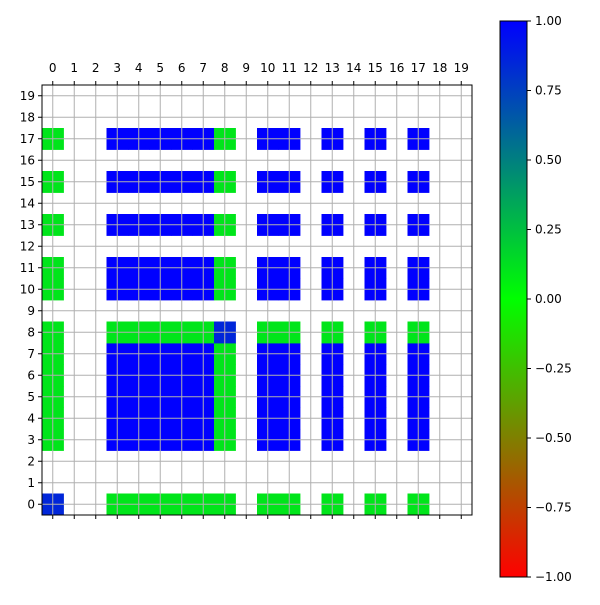 The image size is (600, 605). I want to click on colorbar-ticks: 1.00 0.75 0.50 0.25 0.00 −0.25 −0.50 −0.75 −1.00, so click(549, 299).